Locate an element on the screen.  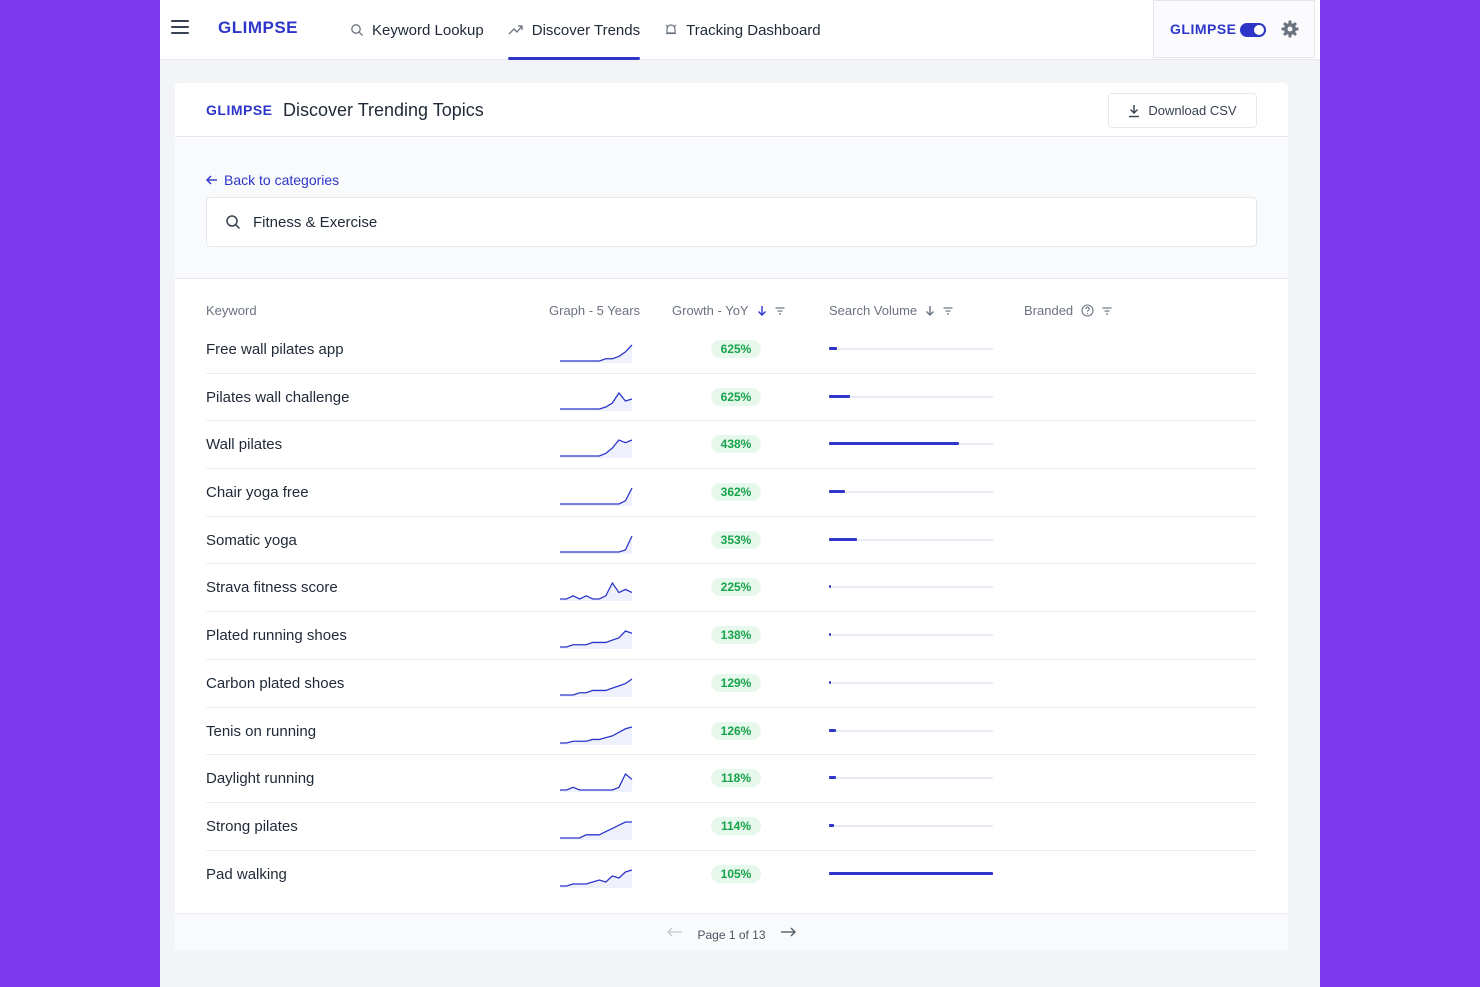
table-row: Carbon plated shoes 129% is located at coordinates (731, 684).